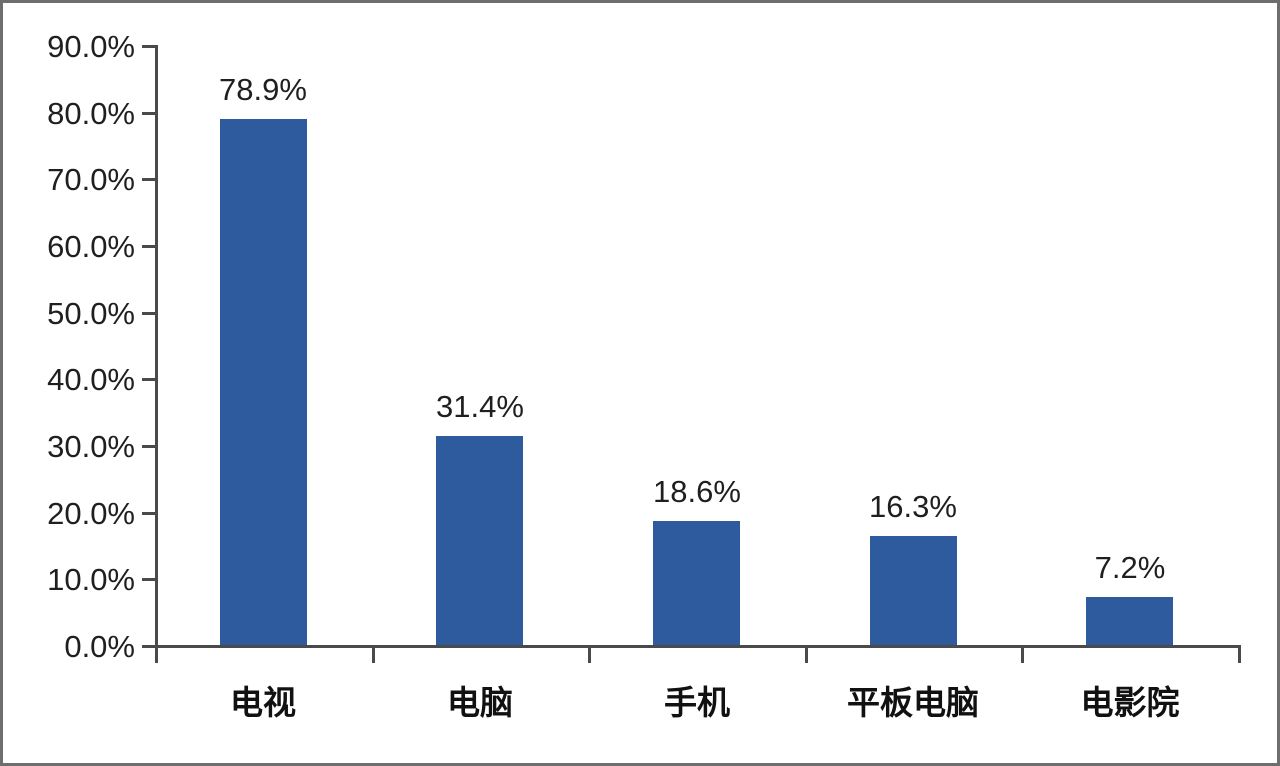 This screenshot has width=1280, height=766. Describe the element at coordinates (263, 89) in the screenshot. I see `bar-value-label: 78.9%` at that location.